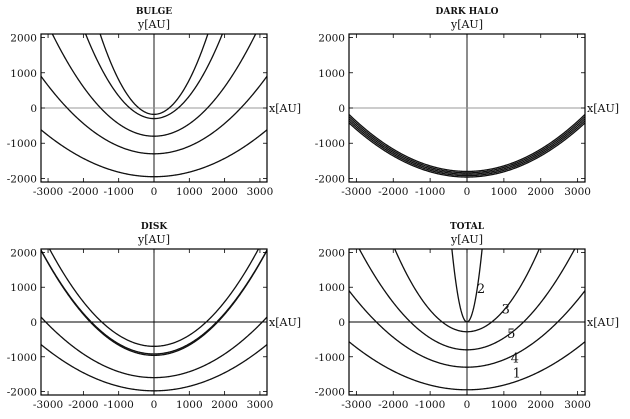 The image size is (630, 419). What do you see at coordinates (155, 227) in the screenshot?
I see `panel-title: DISK` at bounding box center [155, 227].